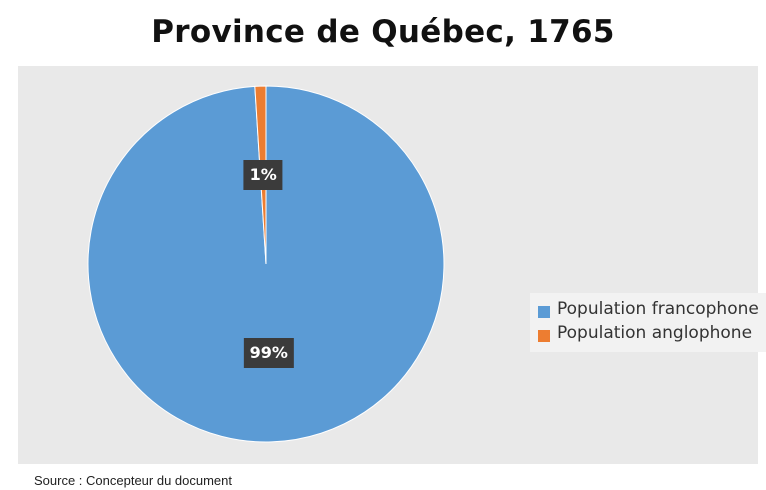  What do you see at coordinates (658, 309) in the screenshot?
I see `legend-label: Population francophone` at bounding box center [658, 309].